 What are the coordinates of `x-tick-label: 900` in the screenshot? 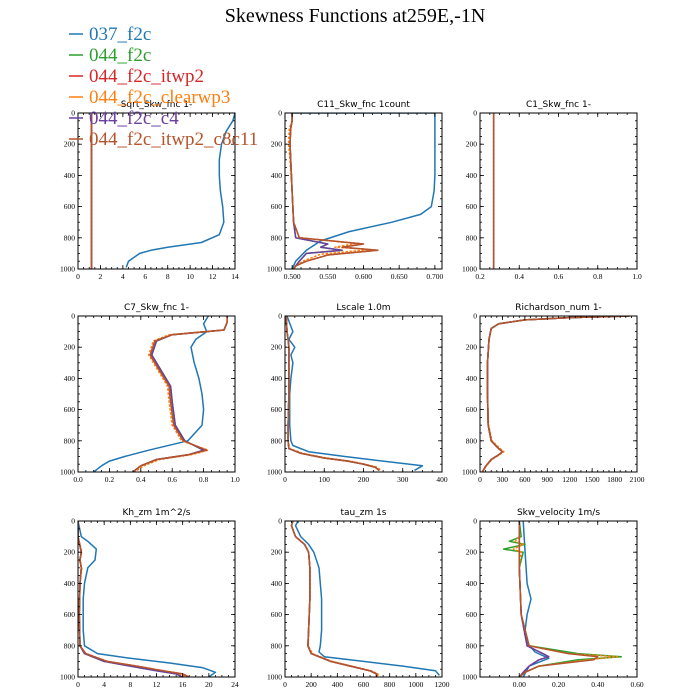 It's located at (548, 479).